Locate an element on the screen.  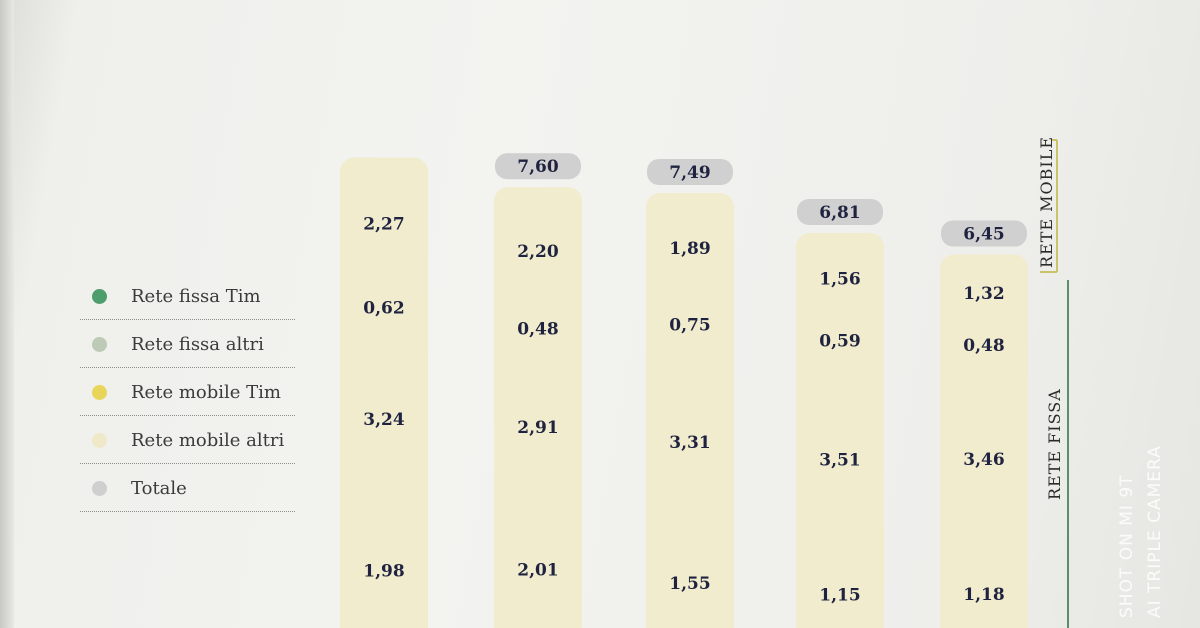
value-label-rete-mobile-tim-2: 0,48 is located at coordinates (537, 330).